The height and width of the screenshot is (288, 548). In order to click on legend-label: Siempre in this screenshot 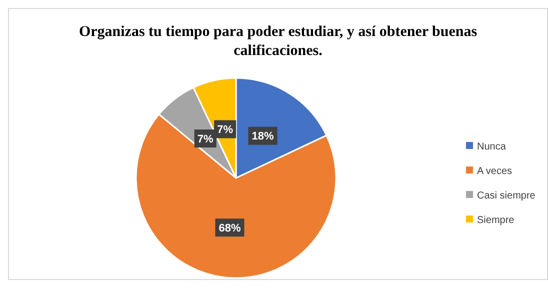, I will do `click(496, 220)`.